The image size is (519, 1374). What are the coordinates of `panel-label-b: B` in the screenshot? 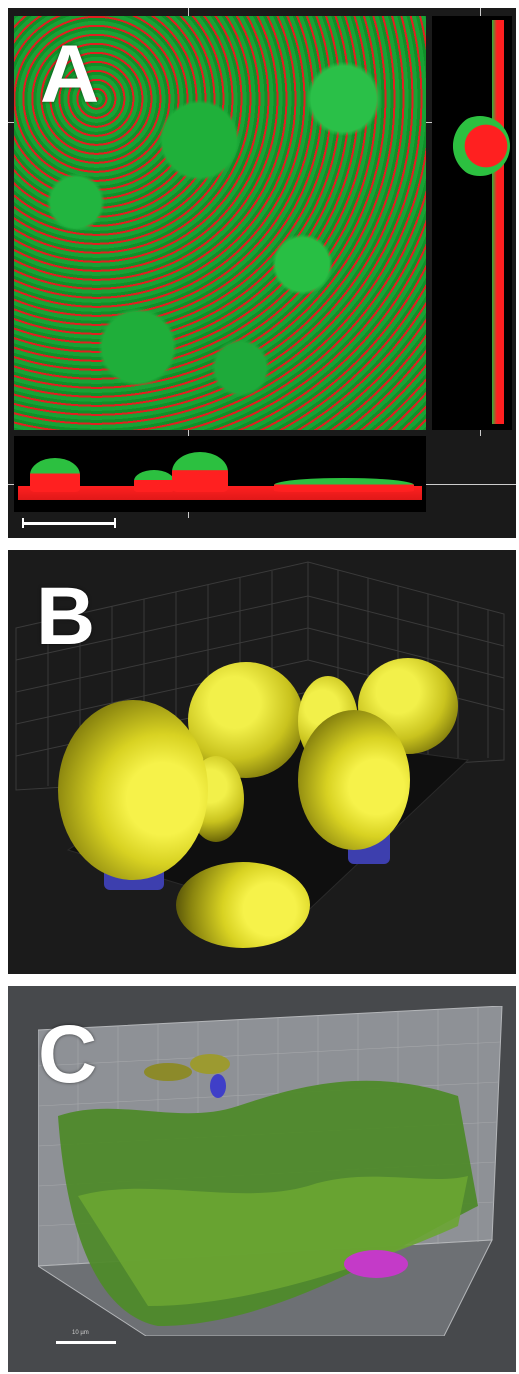 It's located at (66, 616).